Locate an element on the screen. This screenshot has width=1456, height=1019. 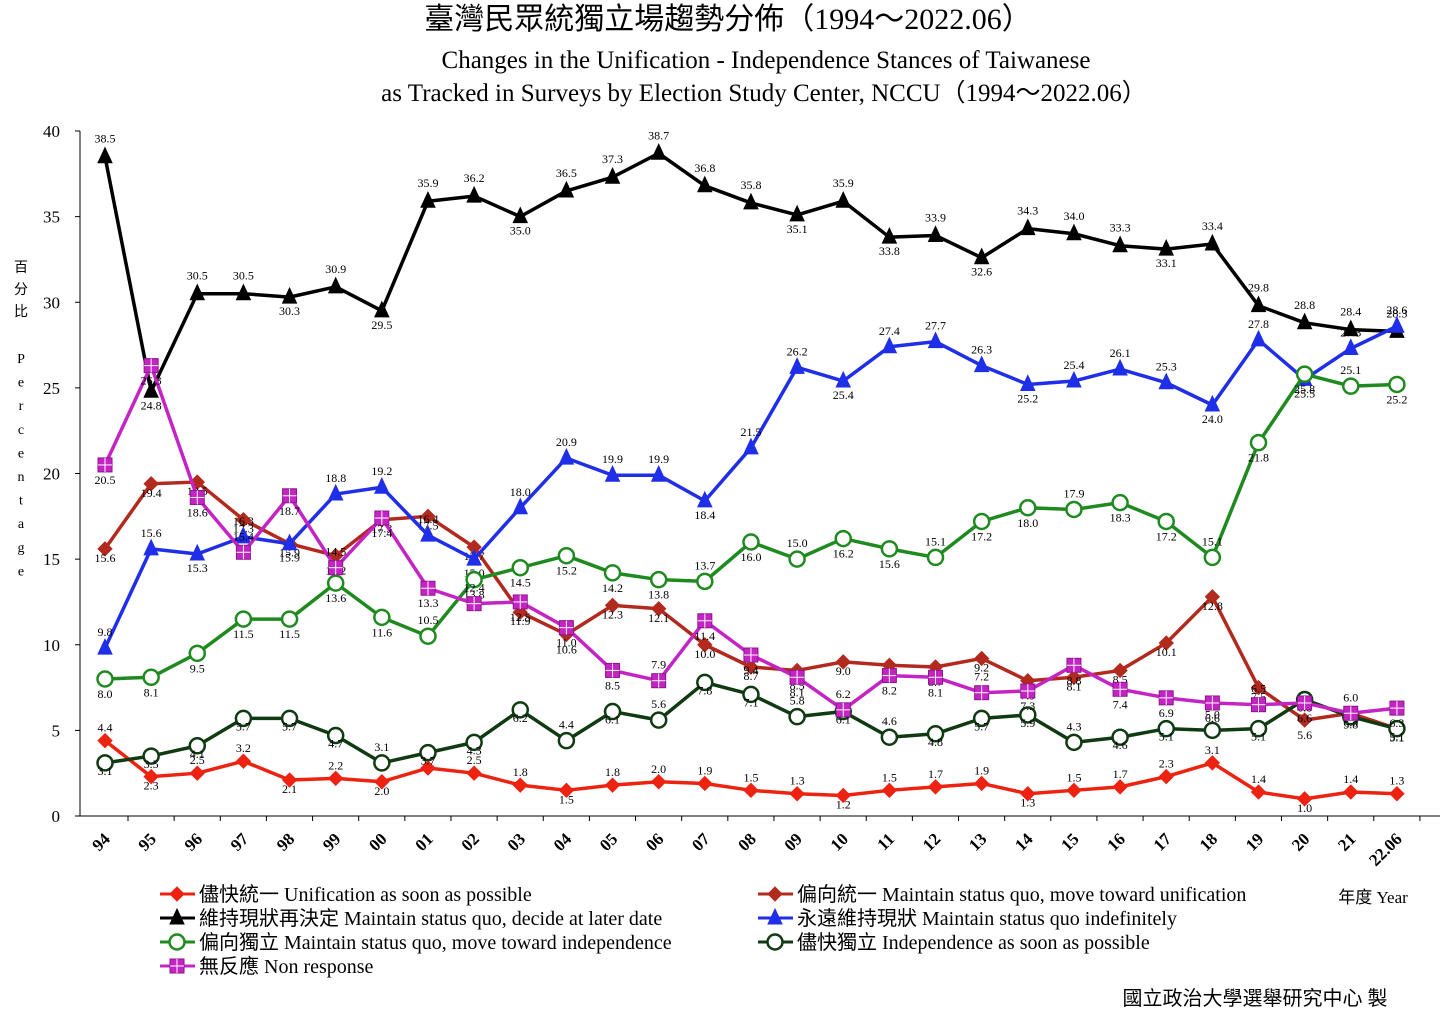
data-label: 11.0 is located at coordinates (566, 643).